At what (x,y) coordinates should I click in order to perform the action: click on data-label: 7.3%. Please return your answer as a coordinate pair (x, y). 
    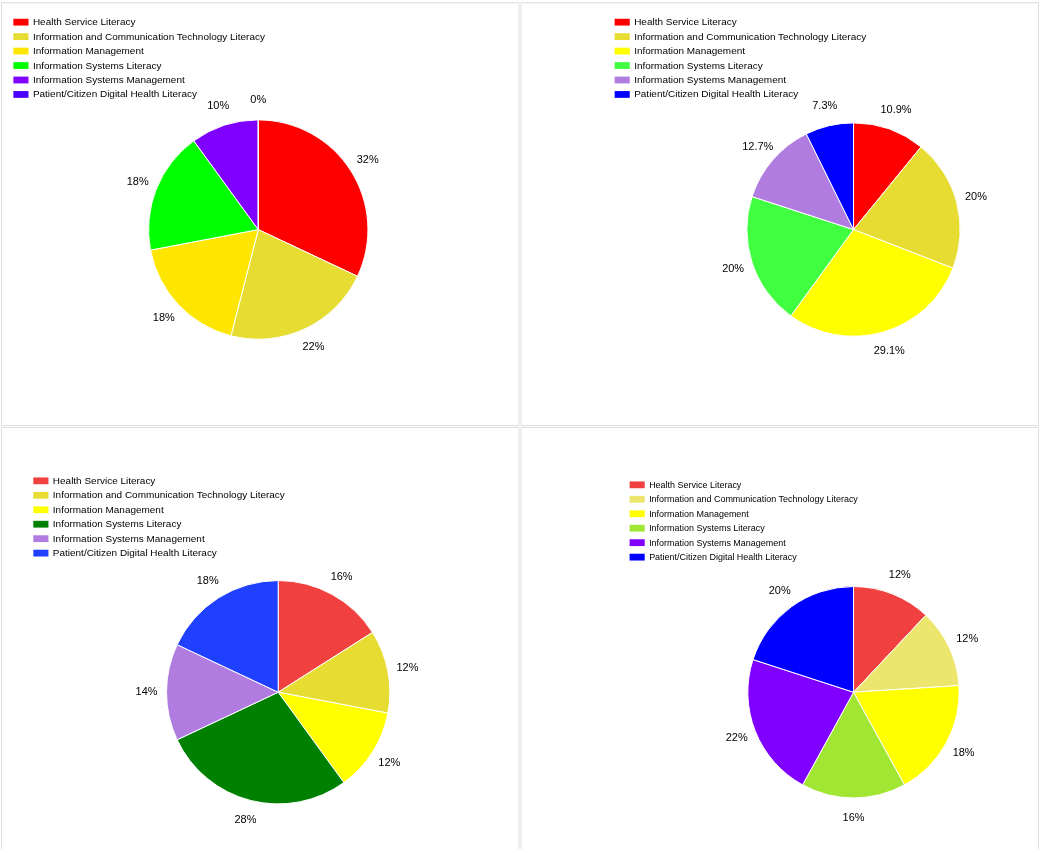
    Looking at the image, I should click on (825, 105).